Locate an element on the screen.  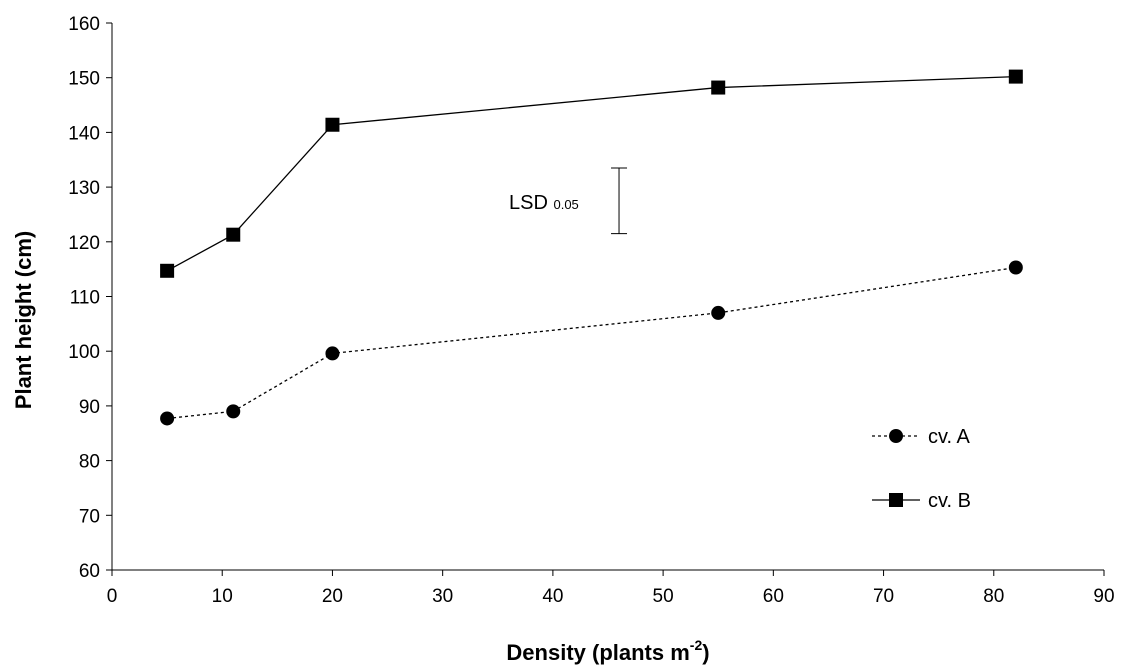
x-axis-title: Density (plants m-2) is located at coordinates (607, 651).